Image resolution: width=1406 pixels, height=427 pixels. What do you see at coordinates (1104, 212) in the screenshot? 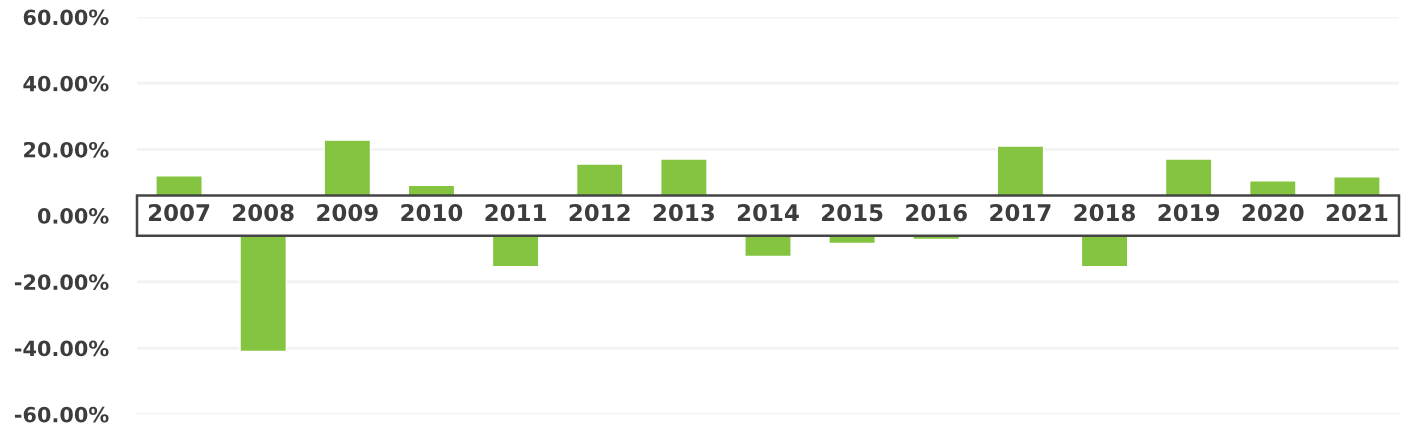
I see `x-tick-label: 2018` at bounding box center [1104, 212].